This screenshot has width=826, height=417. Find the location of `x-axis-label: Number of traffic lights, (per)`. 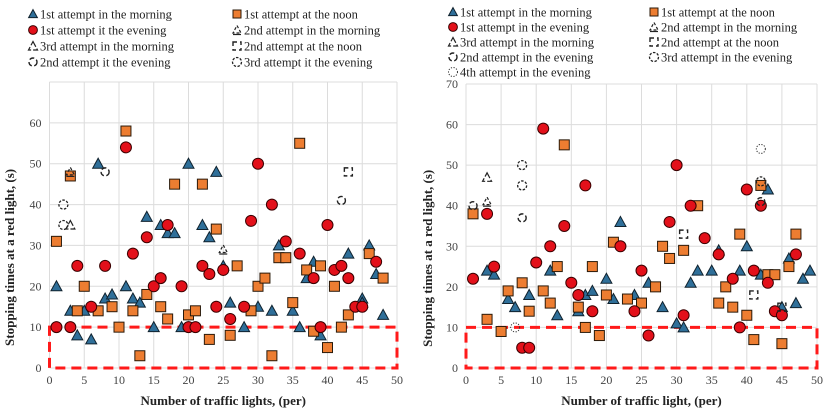

x-axis-label: Number of traffic lights, (per) is located at coordinates (223, 400).